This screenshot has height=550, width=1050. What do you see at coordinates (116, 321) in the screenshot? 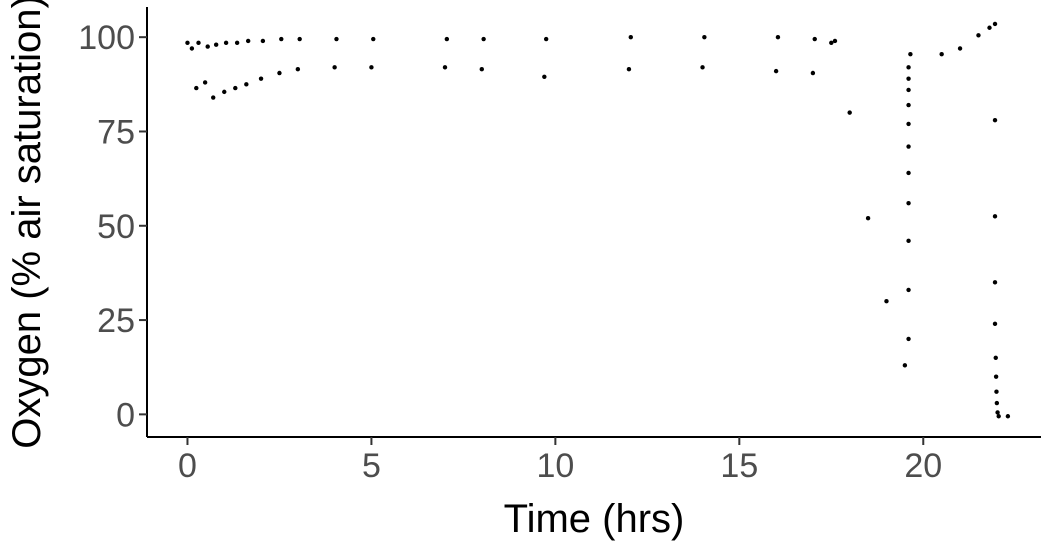
I see `y-tick-label: 25` at bounding box center [116, 321].